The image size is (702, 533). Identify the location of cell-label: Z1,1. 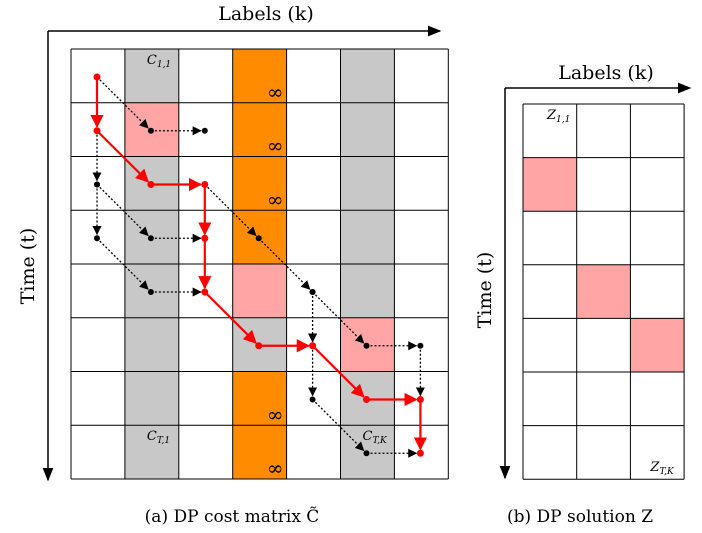
(558, 116).